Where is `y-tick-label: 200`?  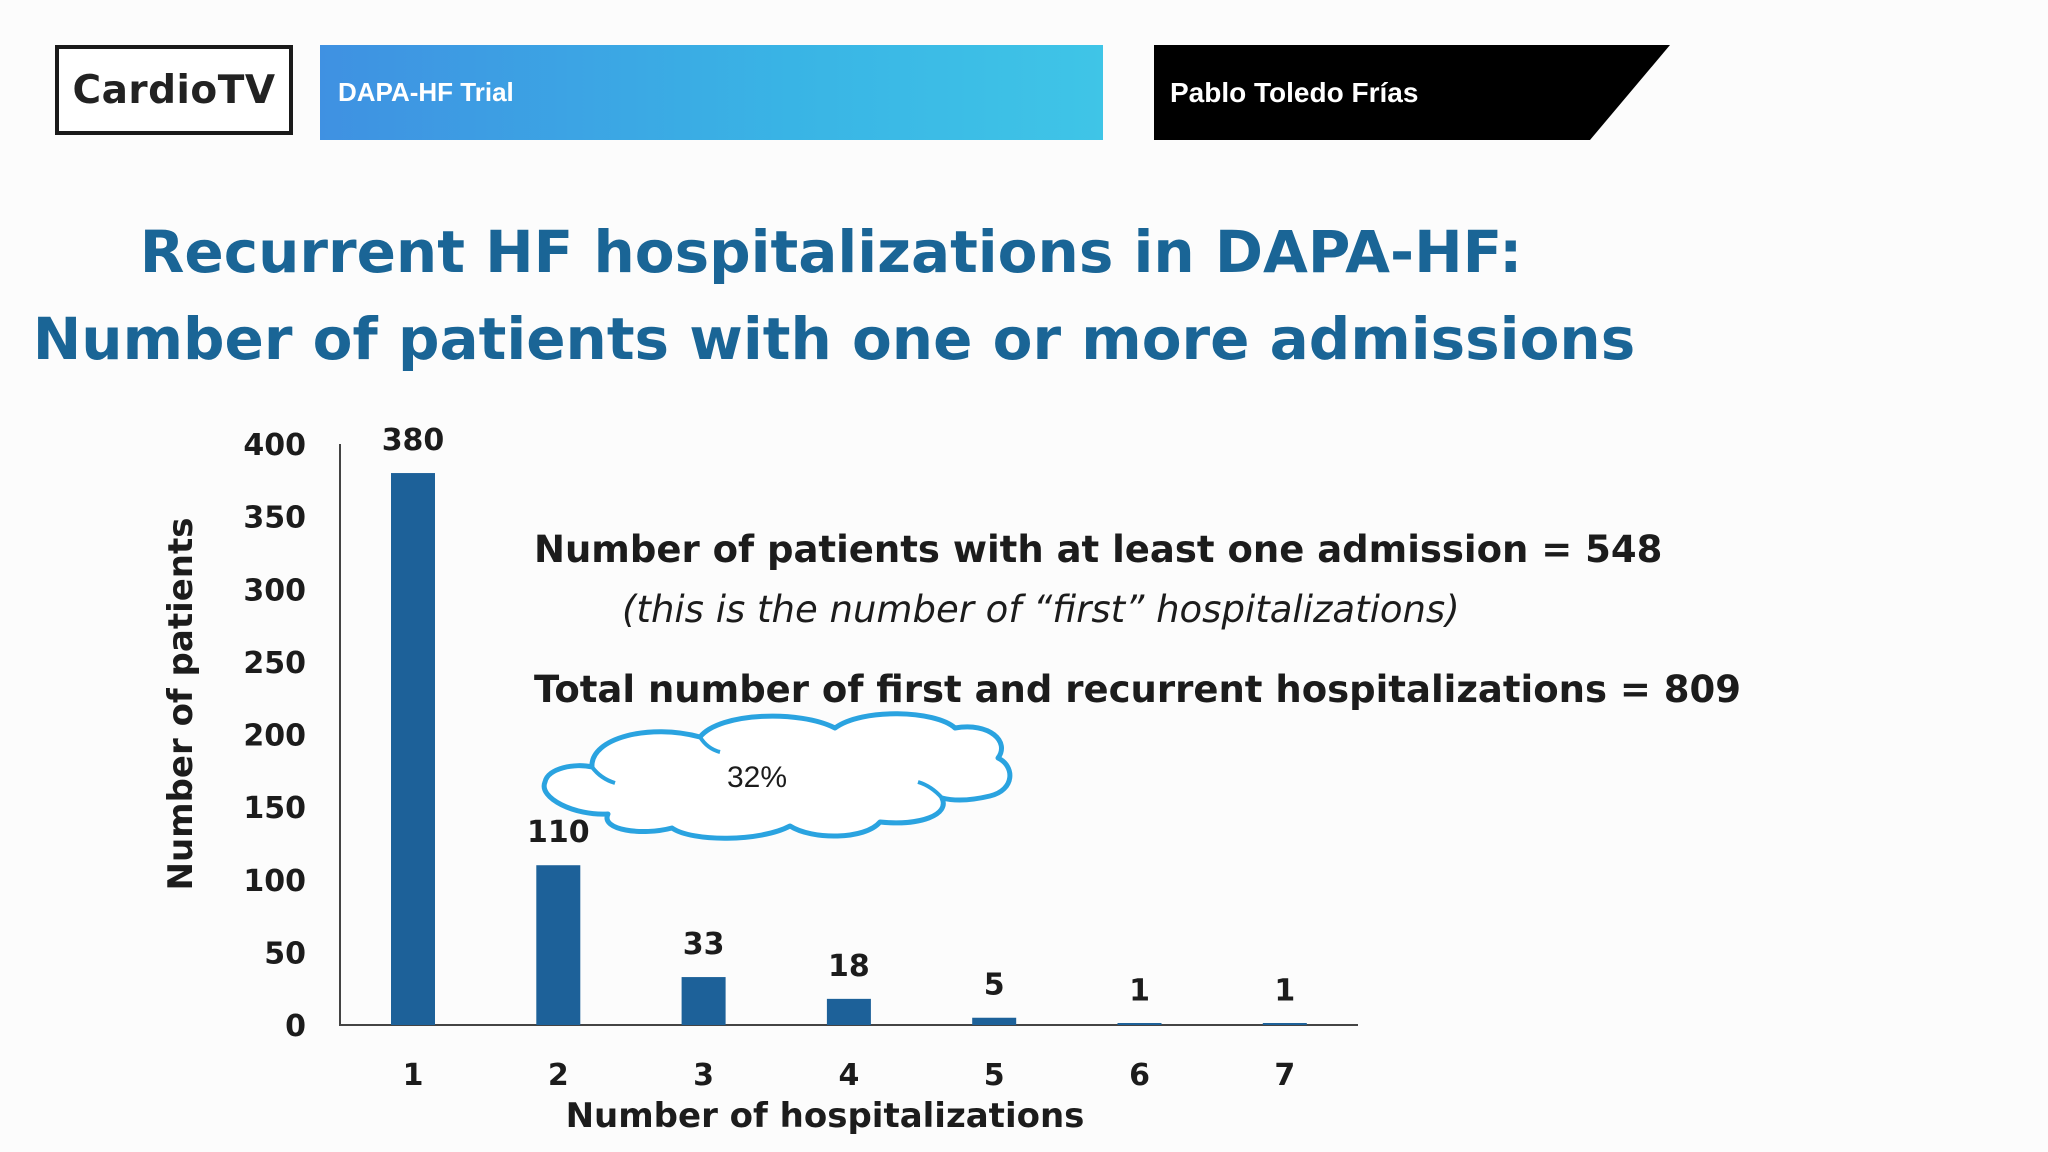
y-tick-label: 200 is located at coordinates (274, 736).